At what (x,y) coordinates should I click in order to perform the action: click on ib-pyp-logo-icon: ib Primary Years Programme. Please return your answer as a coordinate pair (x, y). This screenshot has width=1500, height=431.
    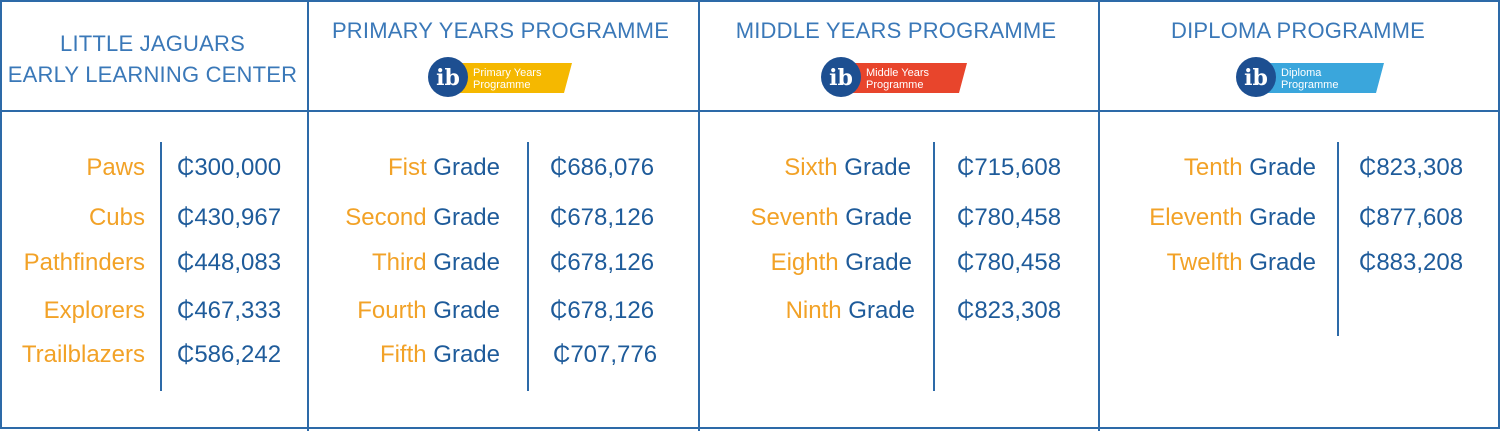
    Looking at the image, I should click on (502, 77).